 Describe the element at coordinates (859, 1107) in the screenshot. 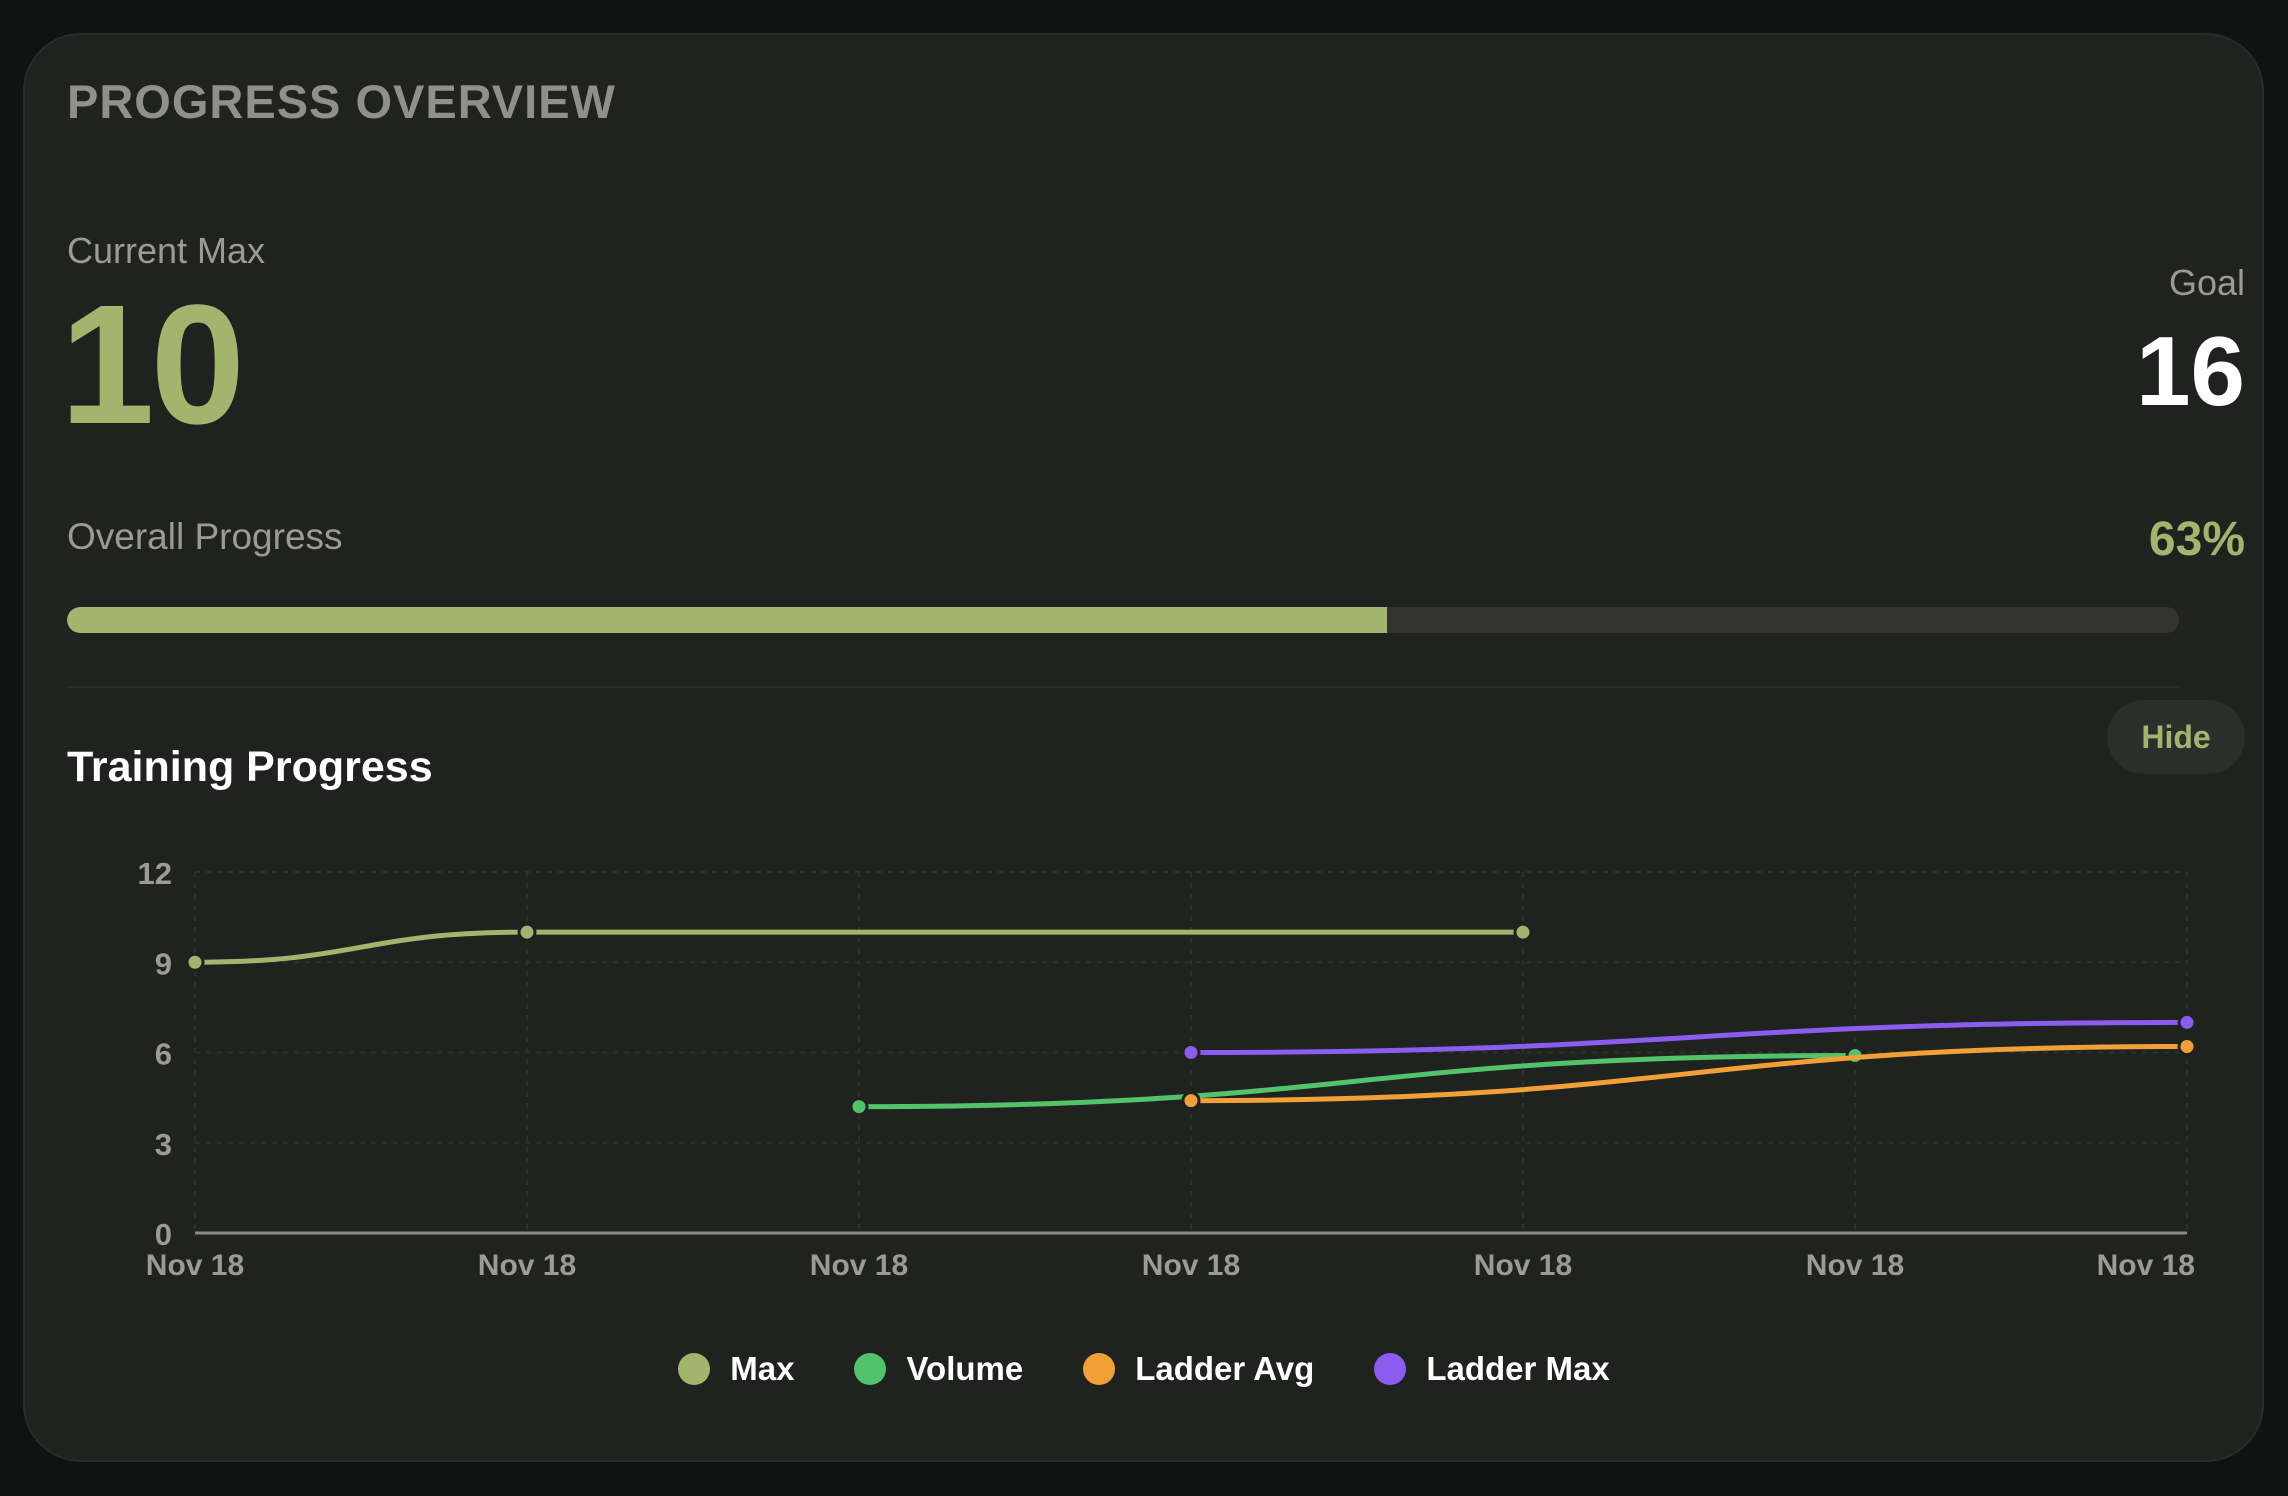

I see `data-point-volume` at that location.